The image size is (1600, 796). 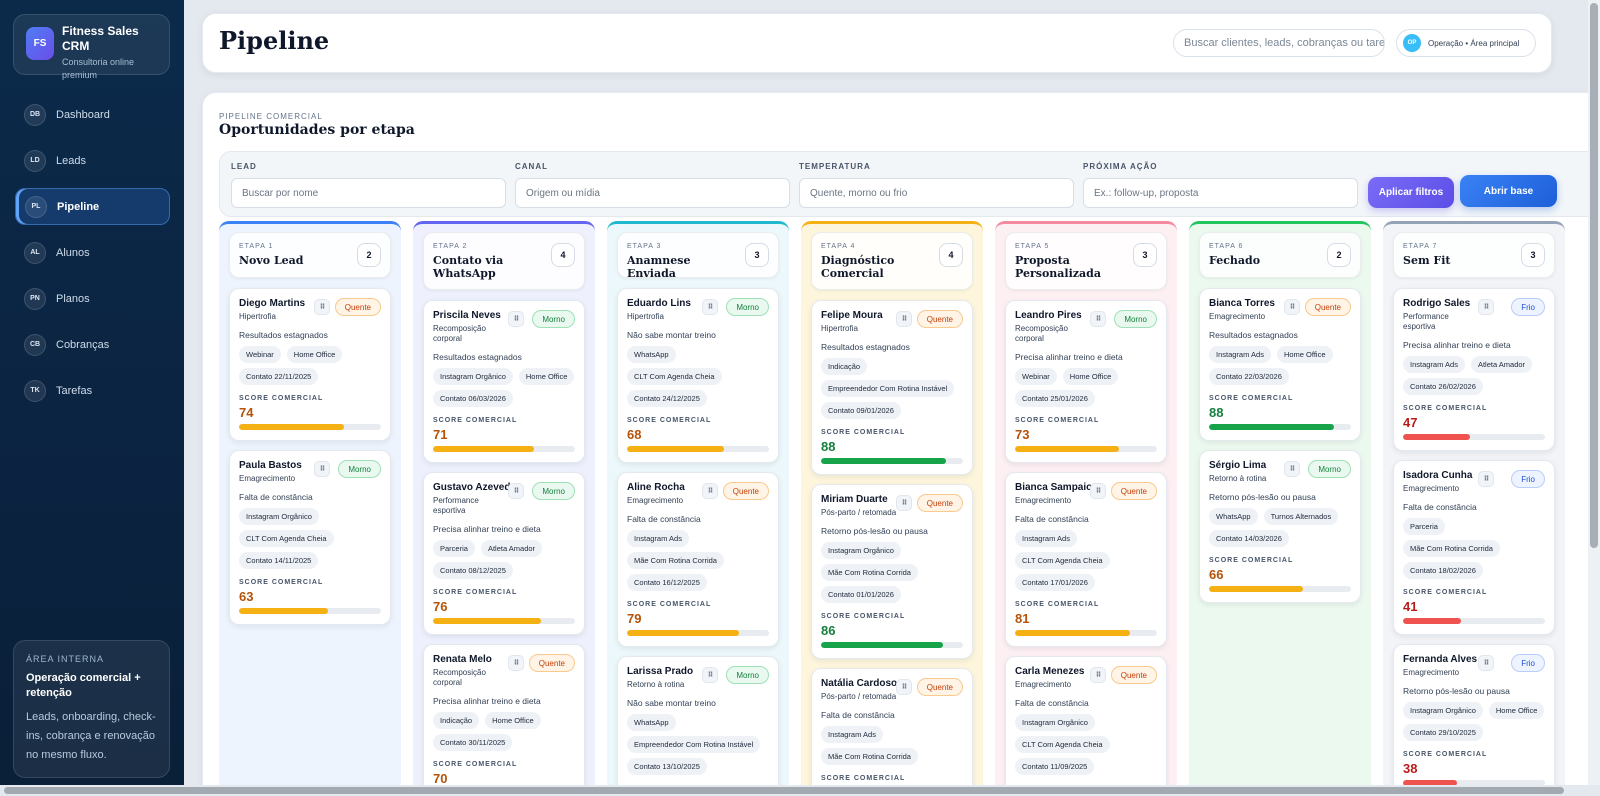 I want to click on open-base-button: Abrir base, so click(x=1508, y=191).